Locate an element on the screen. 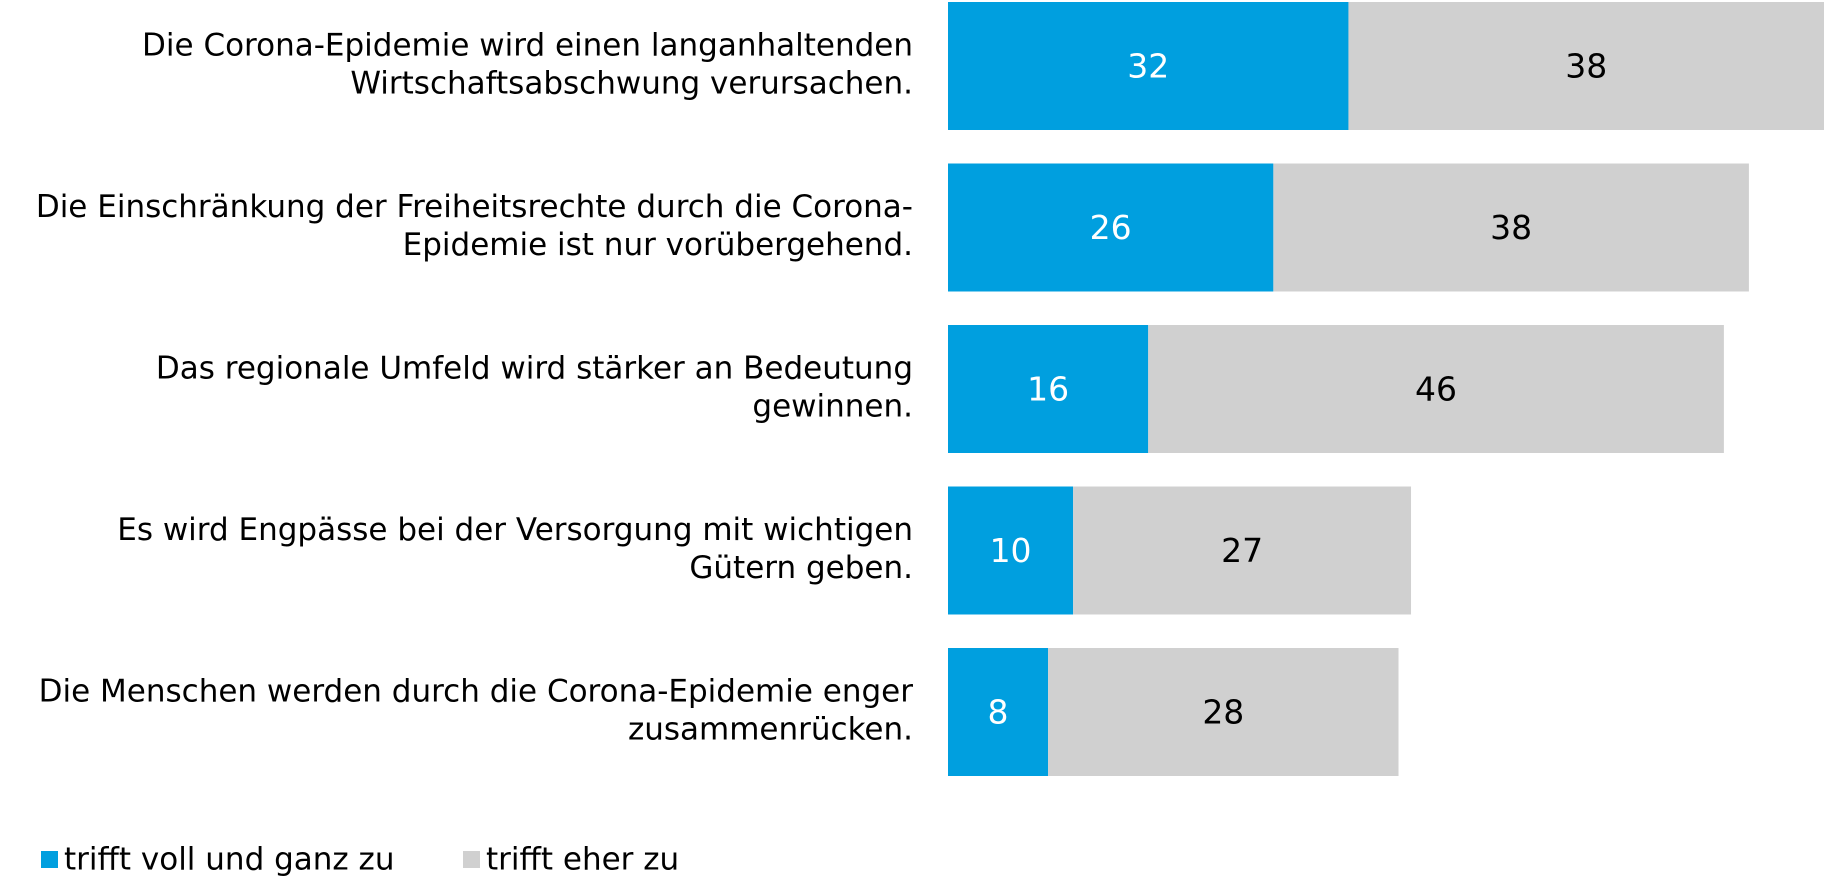 The image size is (1824, 876). value-label: 10 is located at coordinates (1011, 550).